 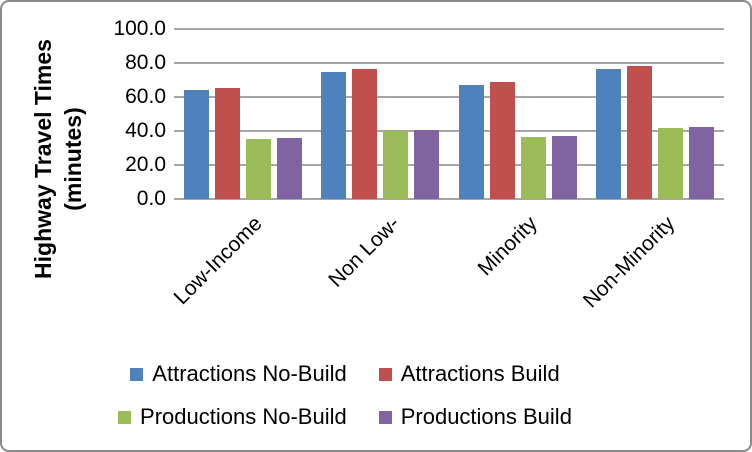 What do you see at coordinates (376, 417) in the screenshot?
I see `legend-row: Productions No-Build Productions Build` at bounding box center [376, 417].